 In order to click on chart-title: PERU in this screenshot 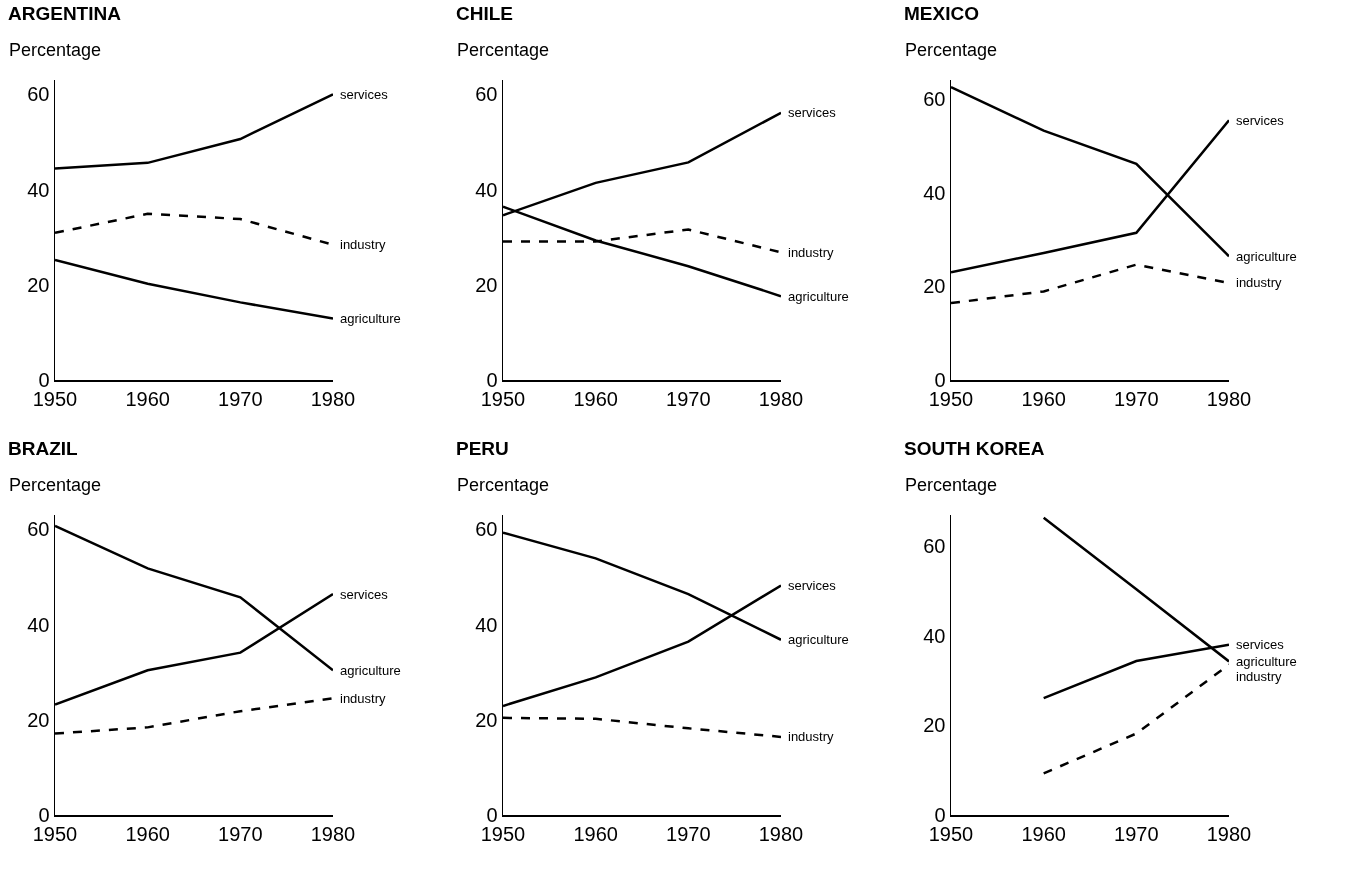, I will do `click(482, 448)`.